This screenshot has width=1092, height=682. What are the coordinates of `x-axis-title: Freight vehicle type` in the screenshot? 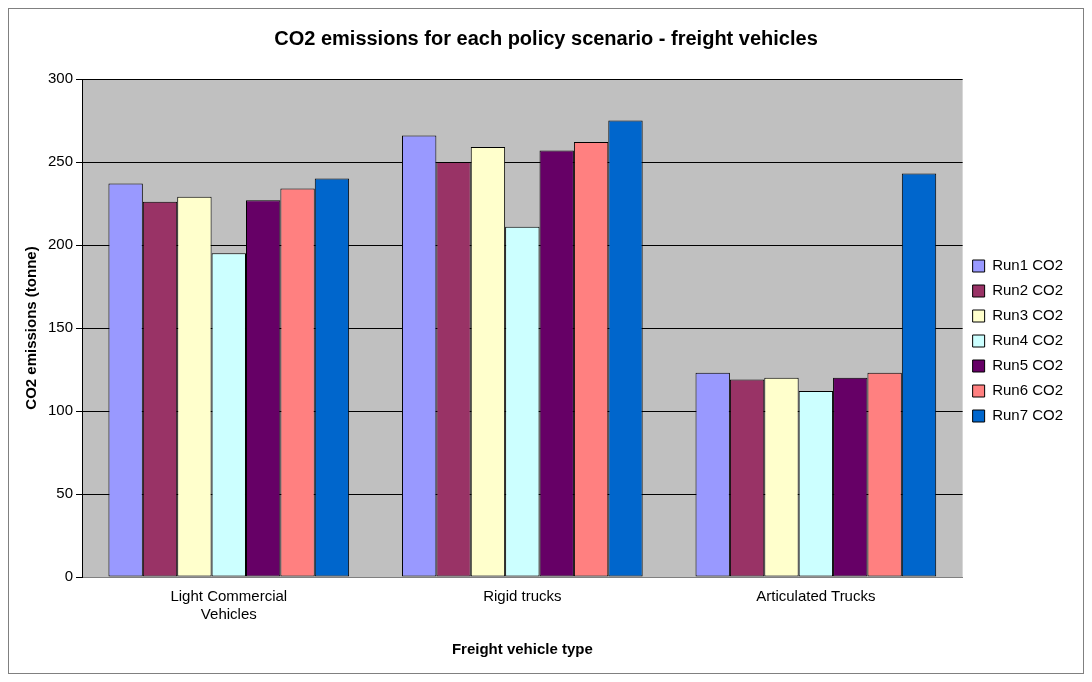 It's located at (522, 649).